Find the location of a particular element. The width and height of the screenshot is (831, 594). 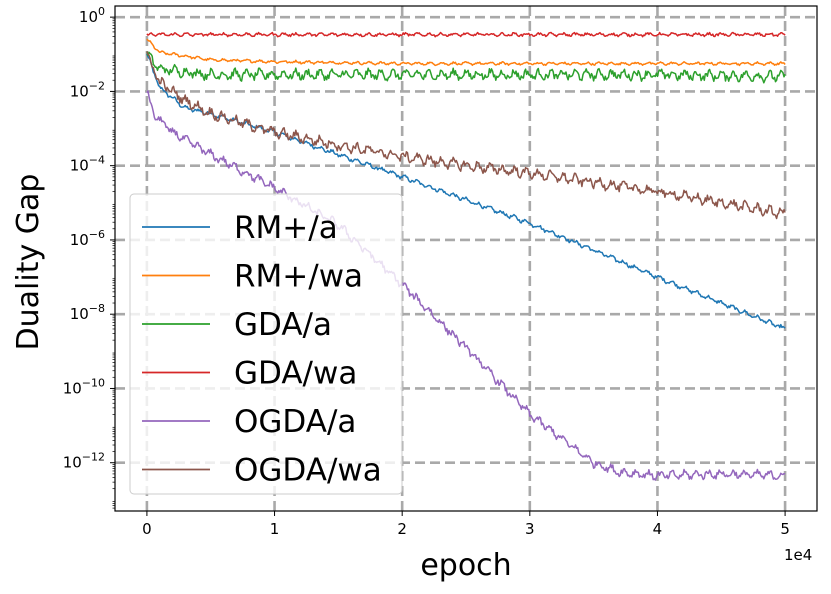

legend-label: RM+/wa is located at coordinates (298, 277).